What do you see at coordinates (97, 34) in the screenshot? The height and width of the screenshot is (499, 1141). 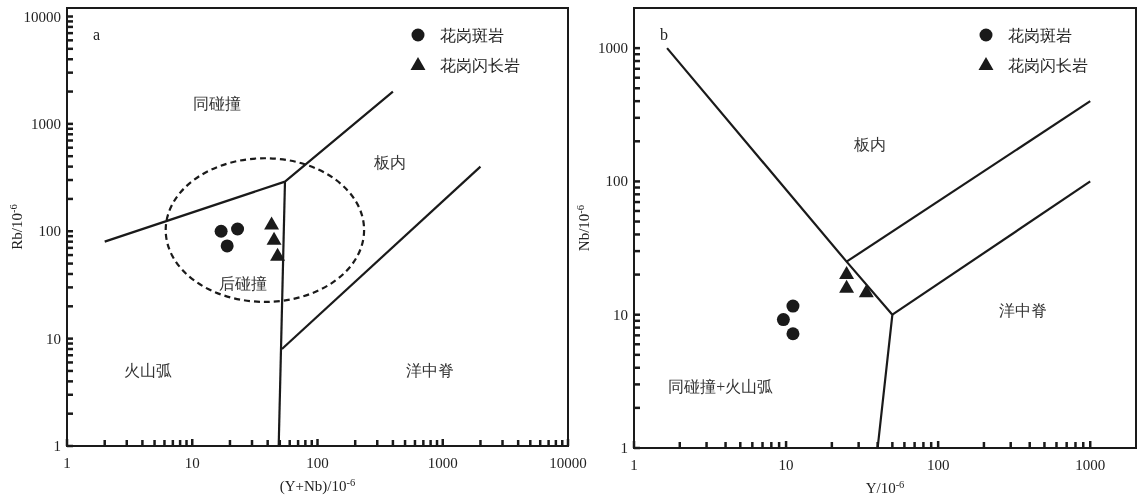 I see `text: a` at bounding box center [97, 34].